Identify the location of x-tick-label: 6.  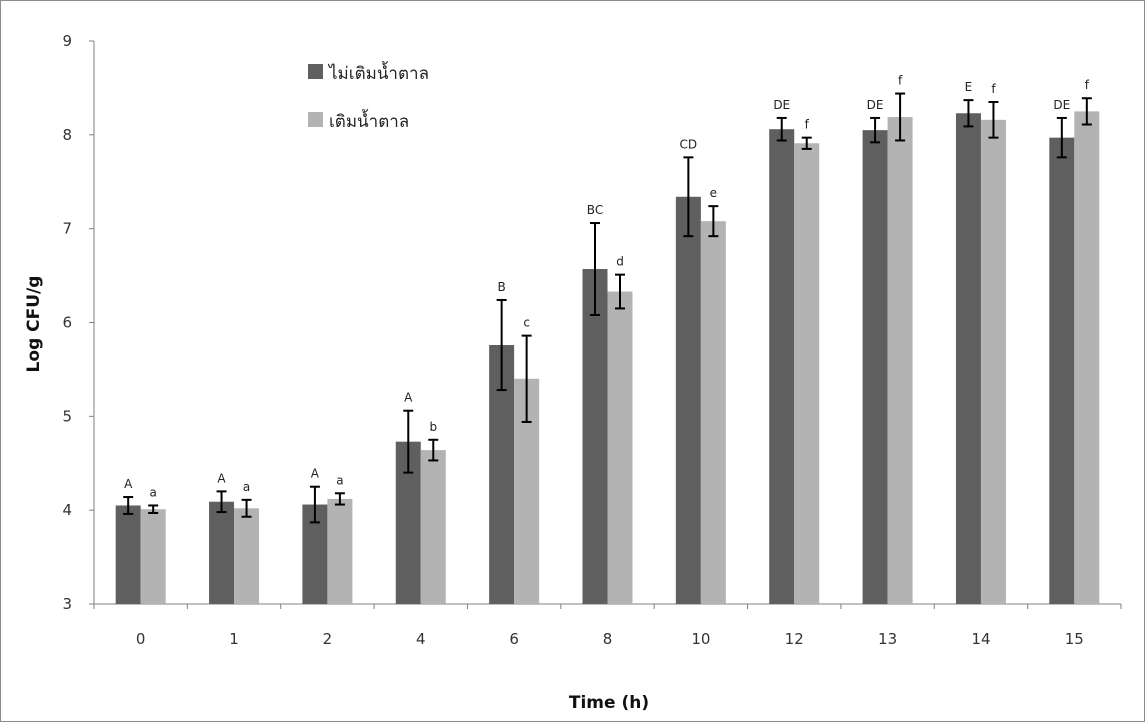
(514, 639).